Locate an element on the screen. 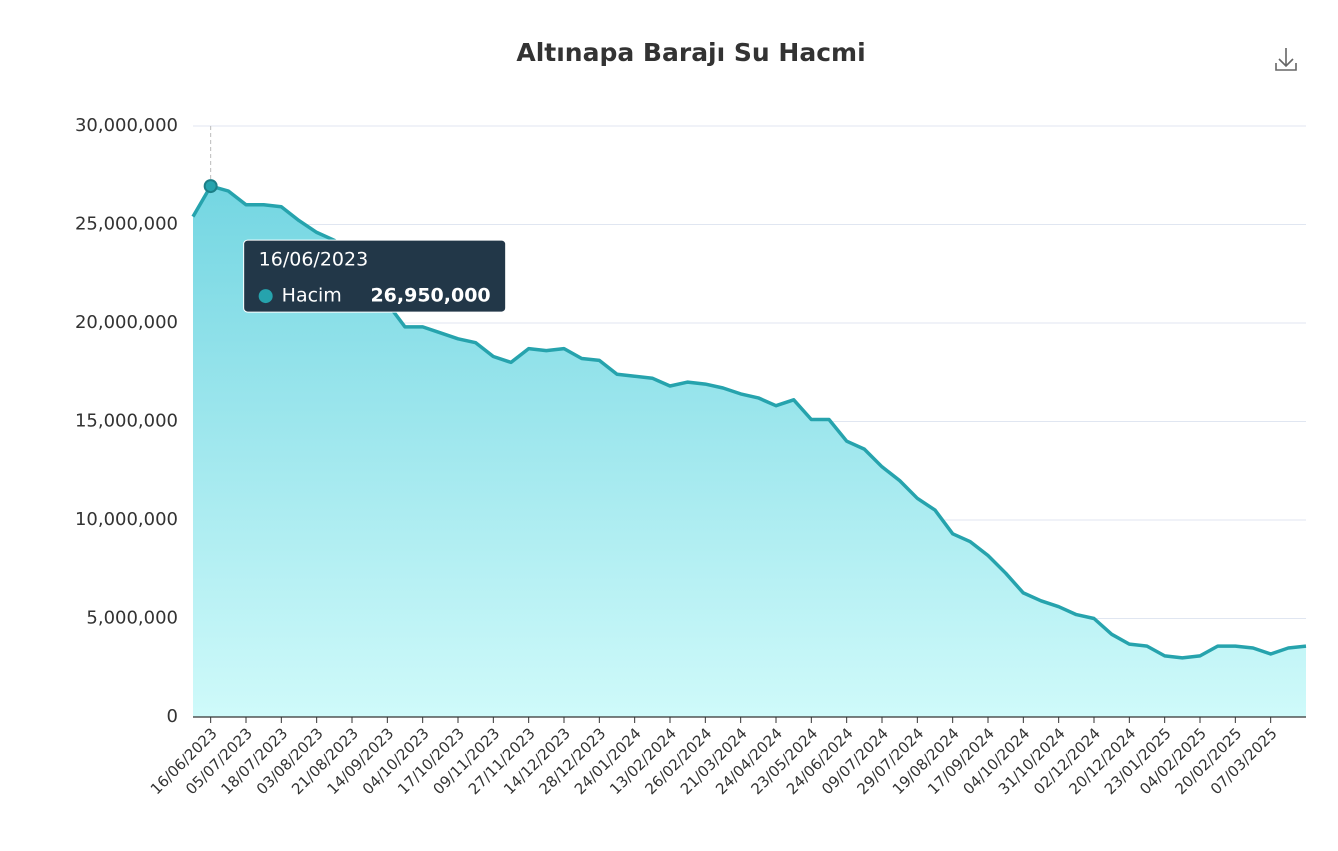 This screenshot has height=851, width=1338. y-tick-label: 10,000,000 is located at coordinates (126, 519).